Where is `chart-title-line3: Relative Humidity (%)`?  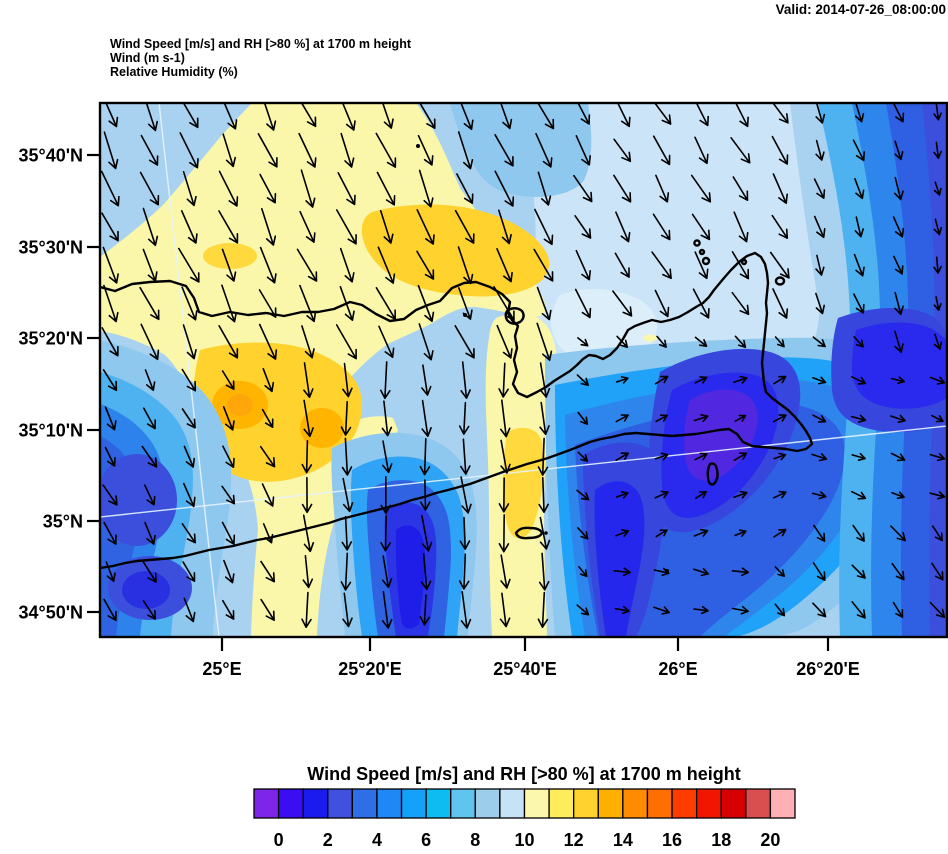
chart-title-line3: Relative Humidity (%) is located at coordinates (174, 72).